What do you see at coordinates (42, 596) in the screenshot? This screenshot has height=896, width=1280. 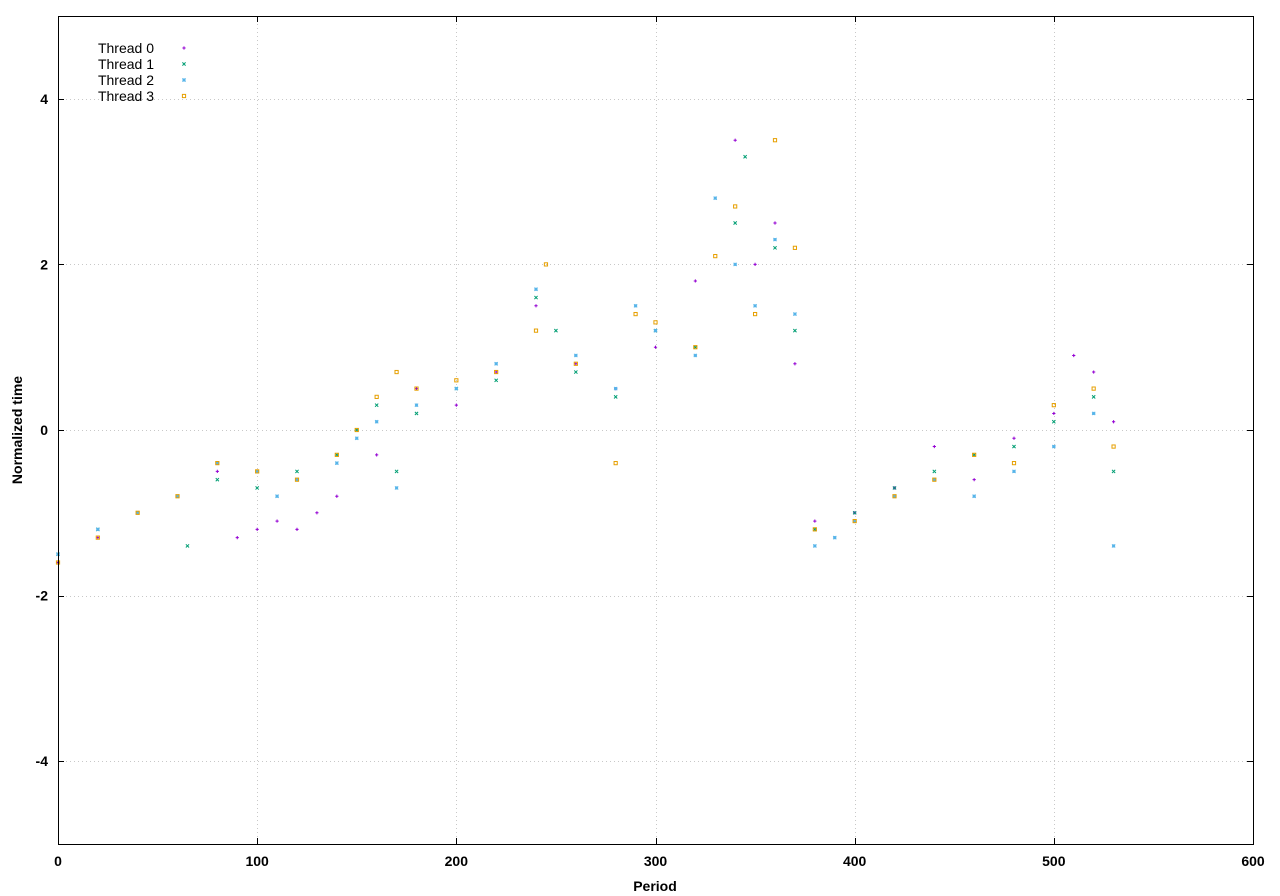 I see `y-tick-label: -2` at bounding box center [42, 596].